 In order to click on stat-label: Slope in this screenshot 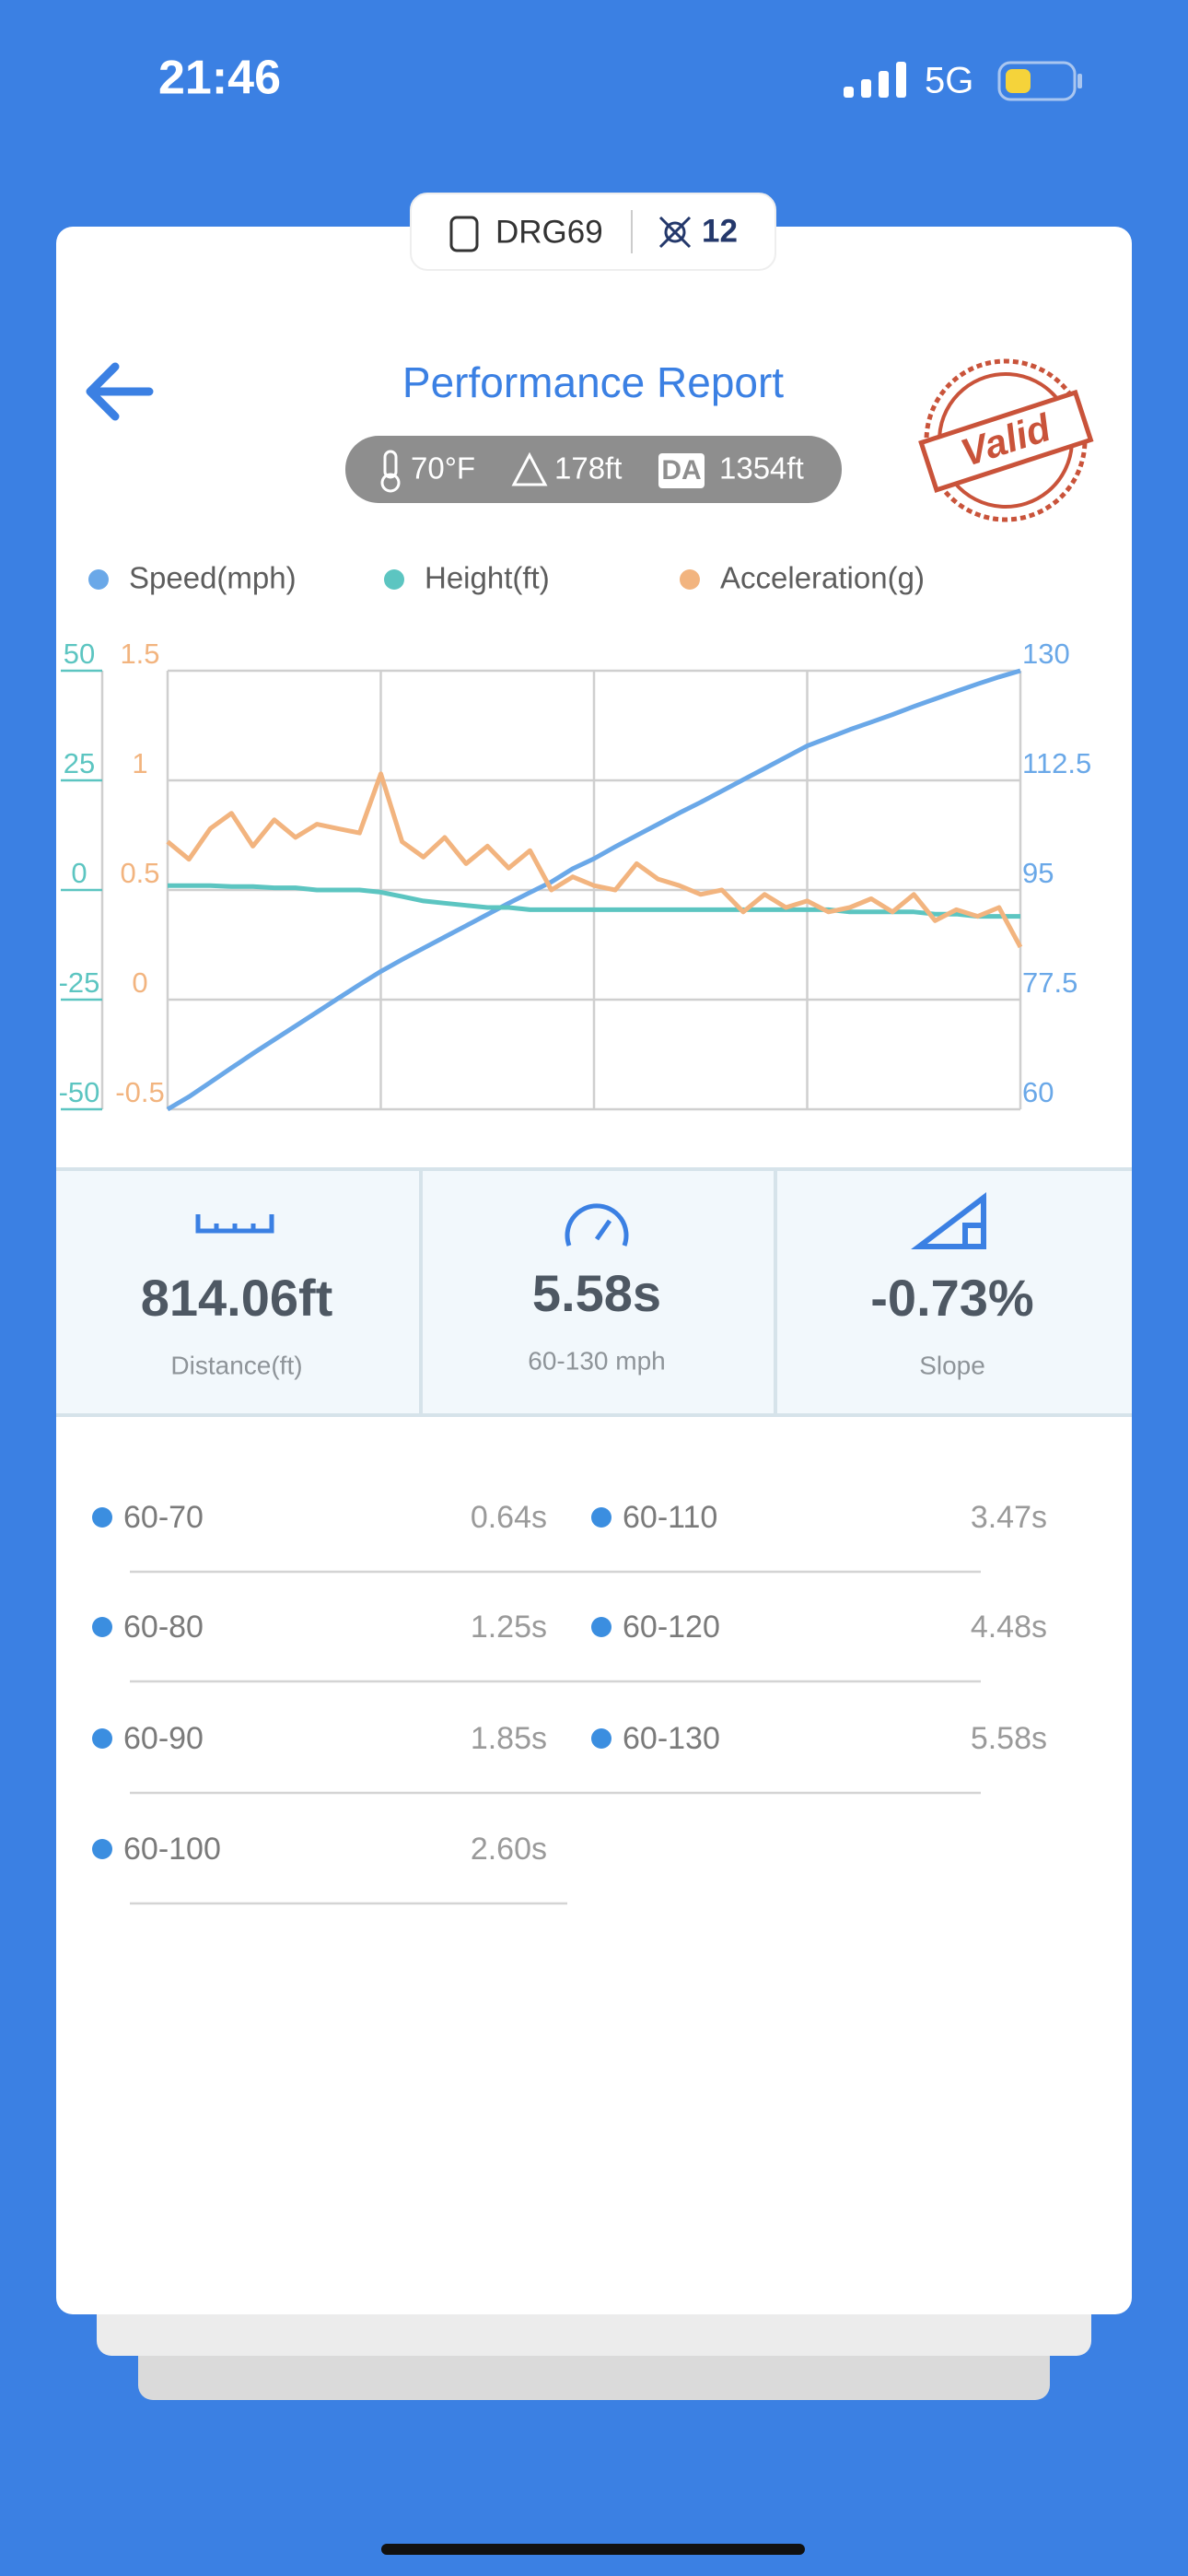, I will do `click(952, 1365)`.